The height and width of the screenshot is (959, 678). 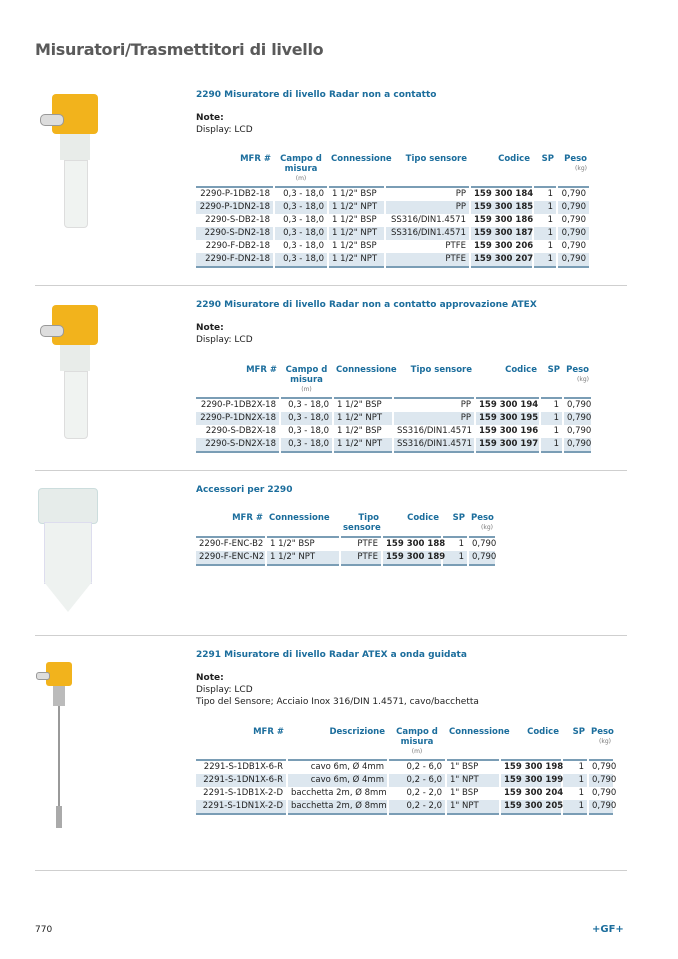 I want to click on table-cell: 159 300 188, so click(x=413, y=544).